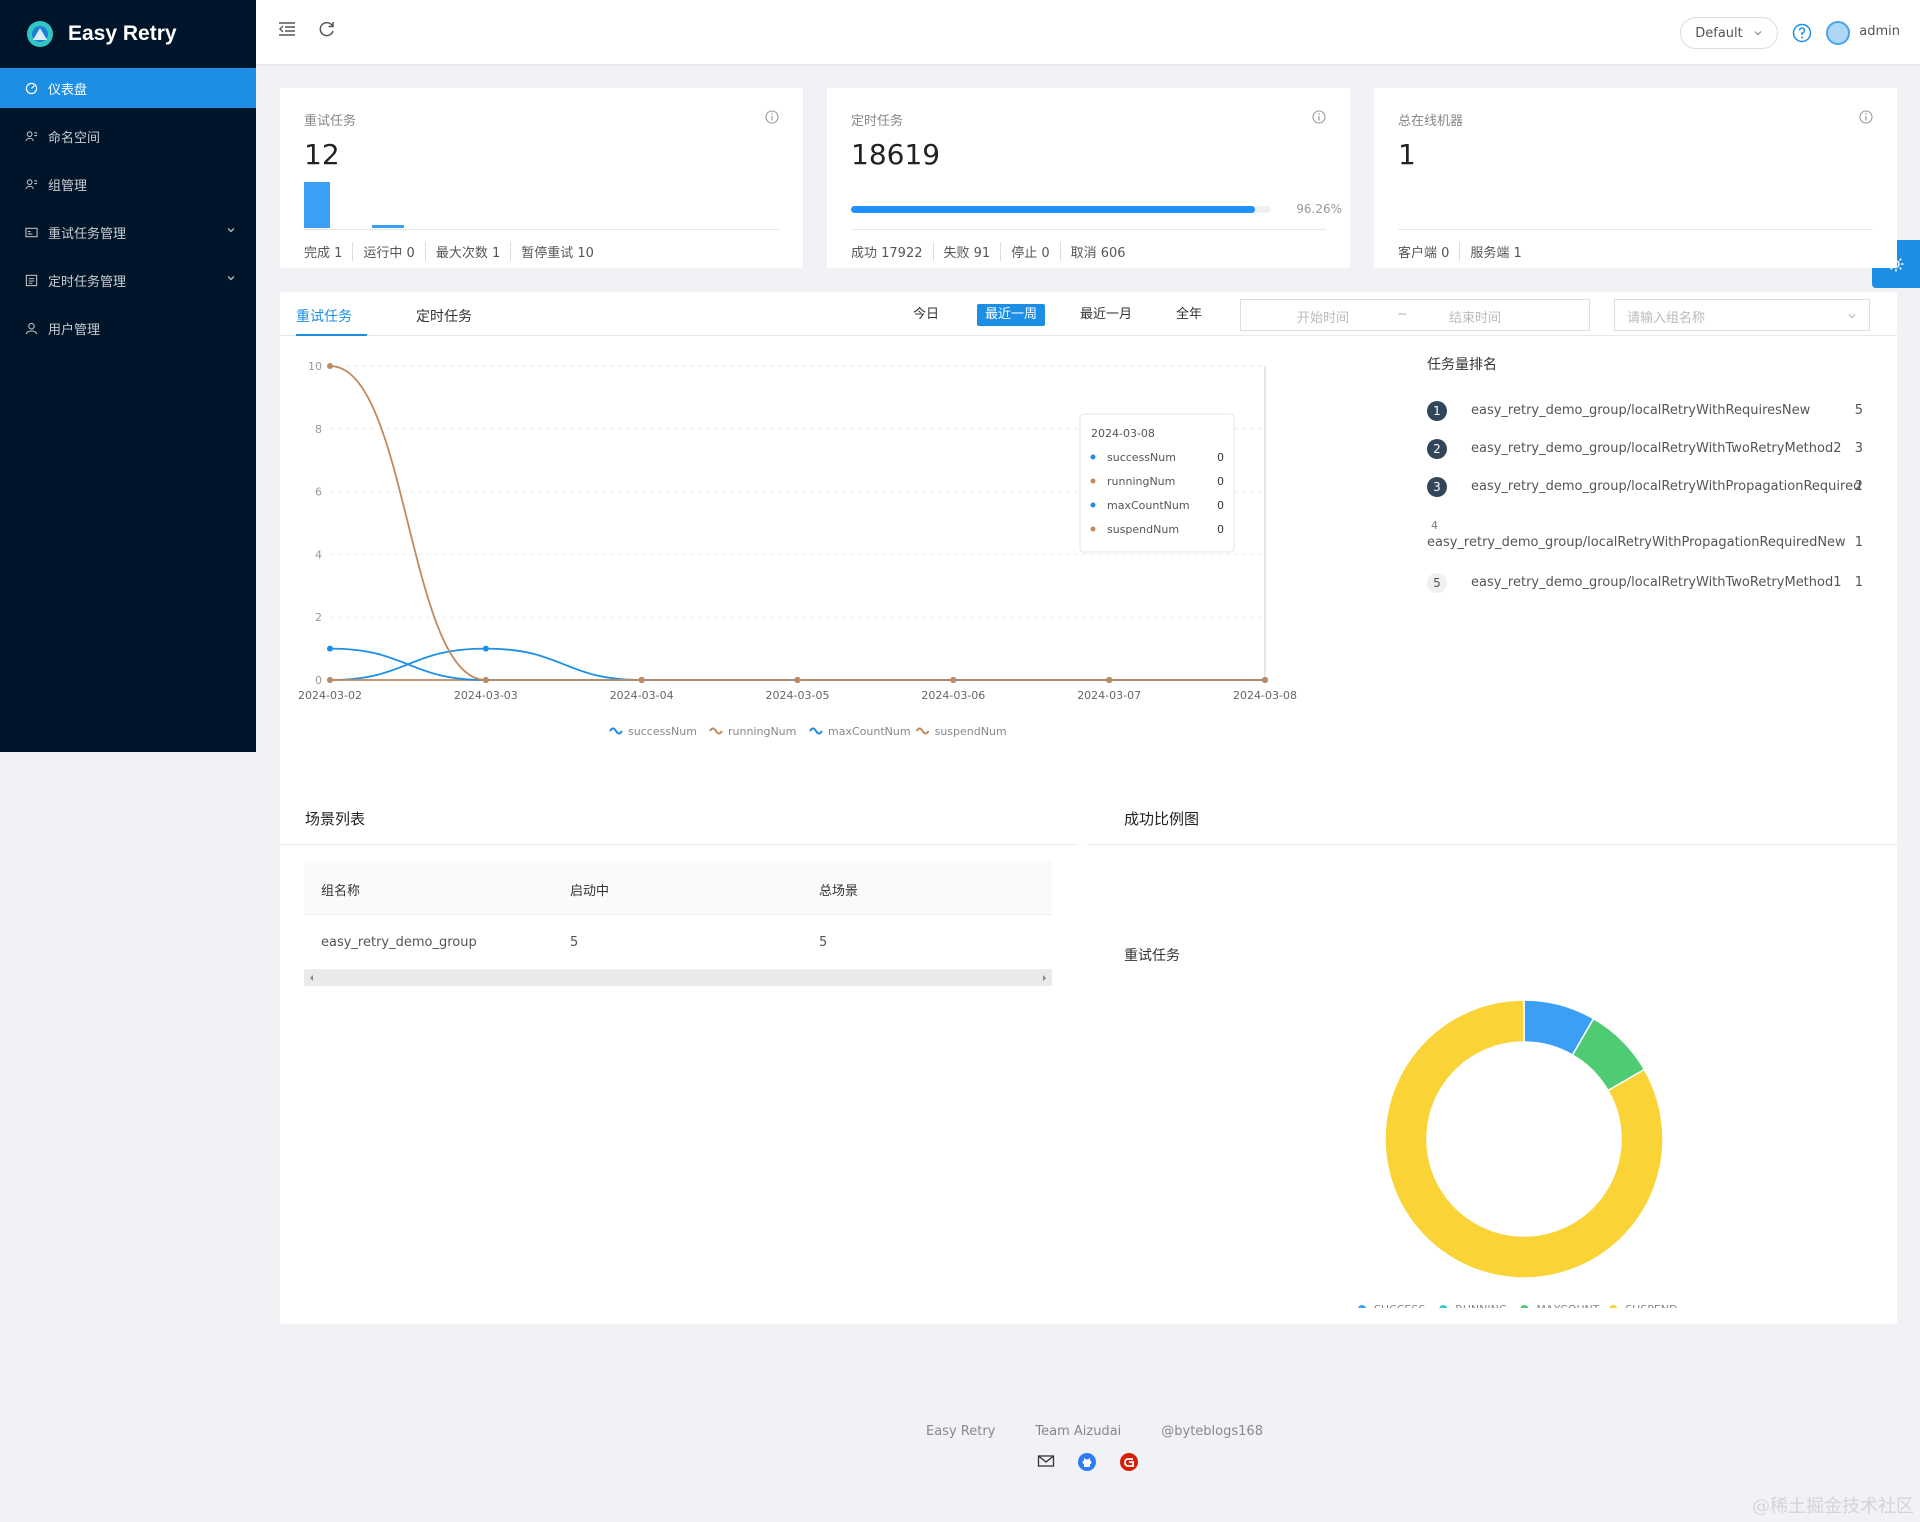  I want to click on sidebar-item-label: 定时任务管理, so click(87, 282).